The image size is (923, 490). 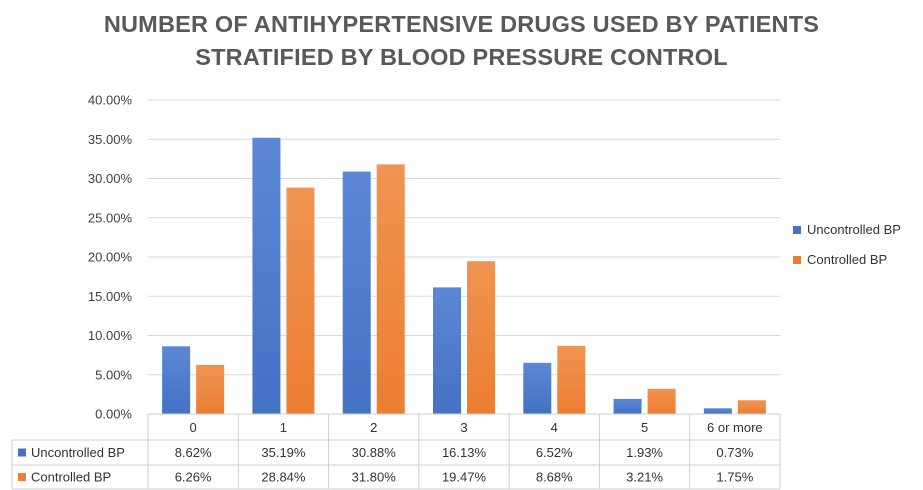 What do you see at coordinates (735, 427) in the screenshot?
I see `x-tick-label: 6 or more` at bounding box center [735, 427].